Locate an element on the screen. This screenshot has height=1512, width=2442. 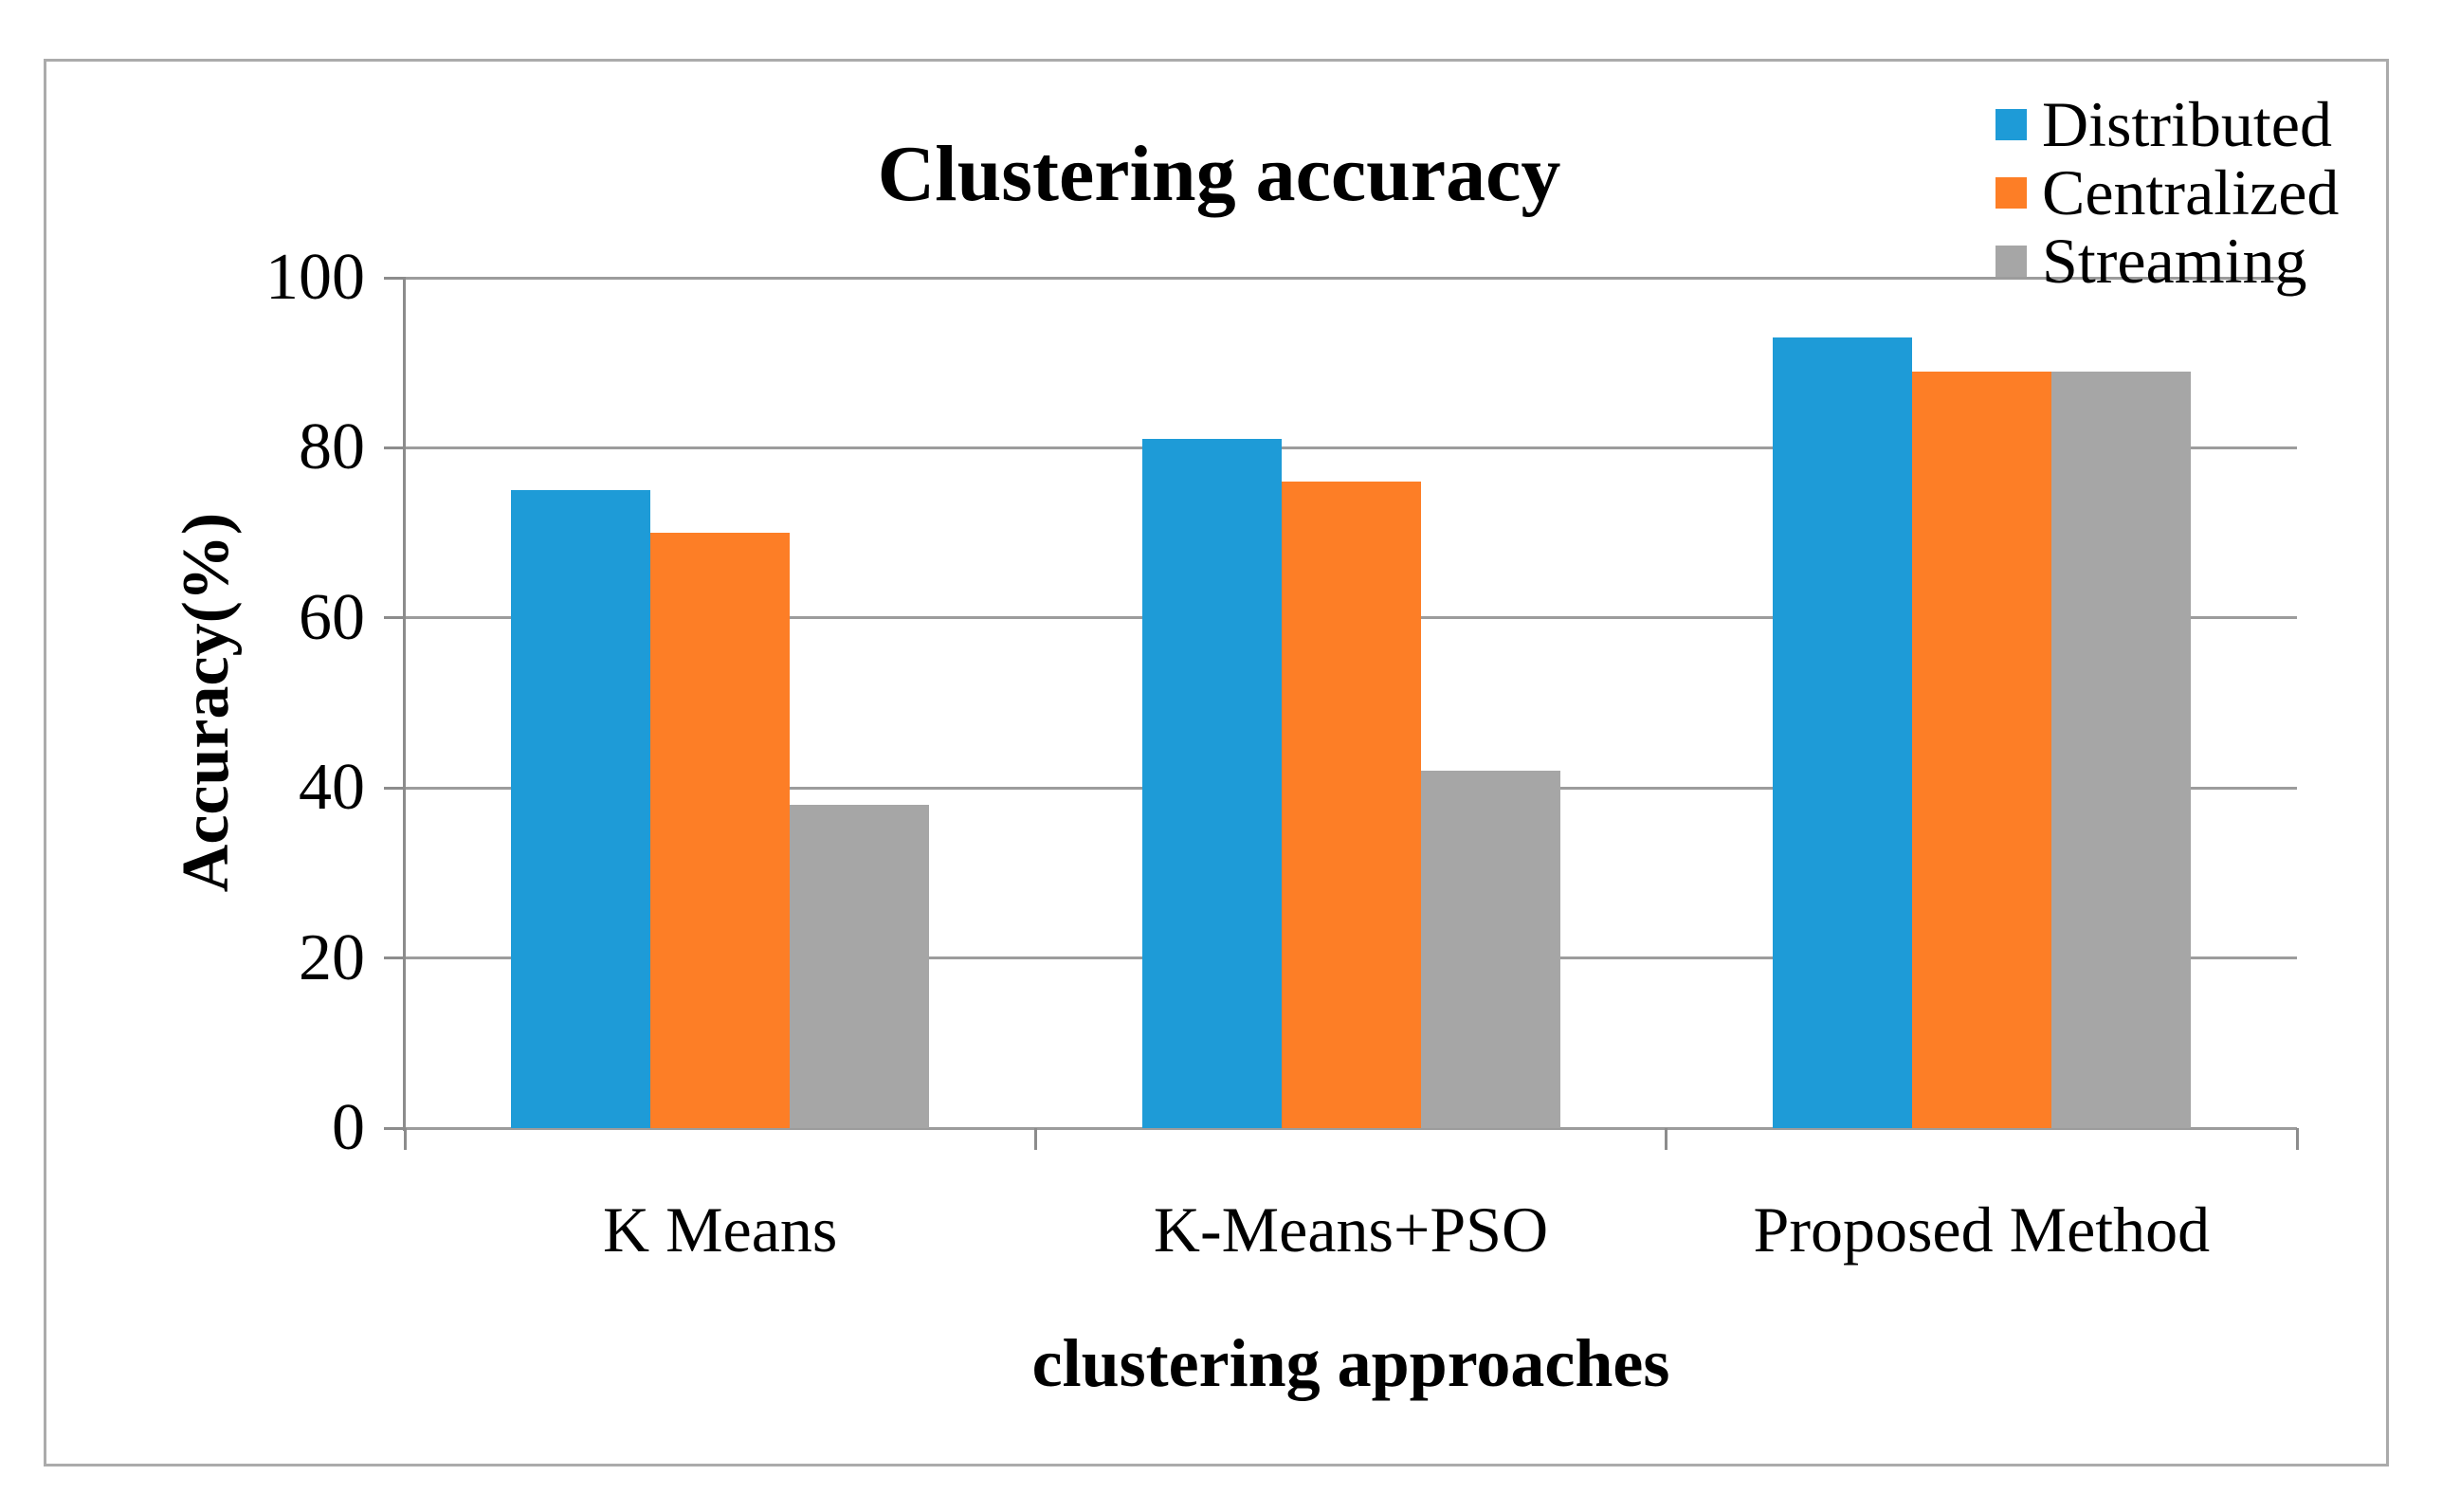
chart-title: Clustering accuracy is located at coordinates (1219, 174).